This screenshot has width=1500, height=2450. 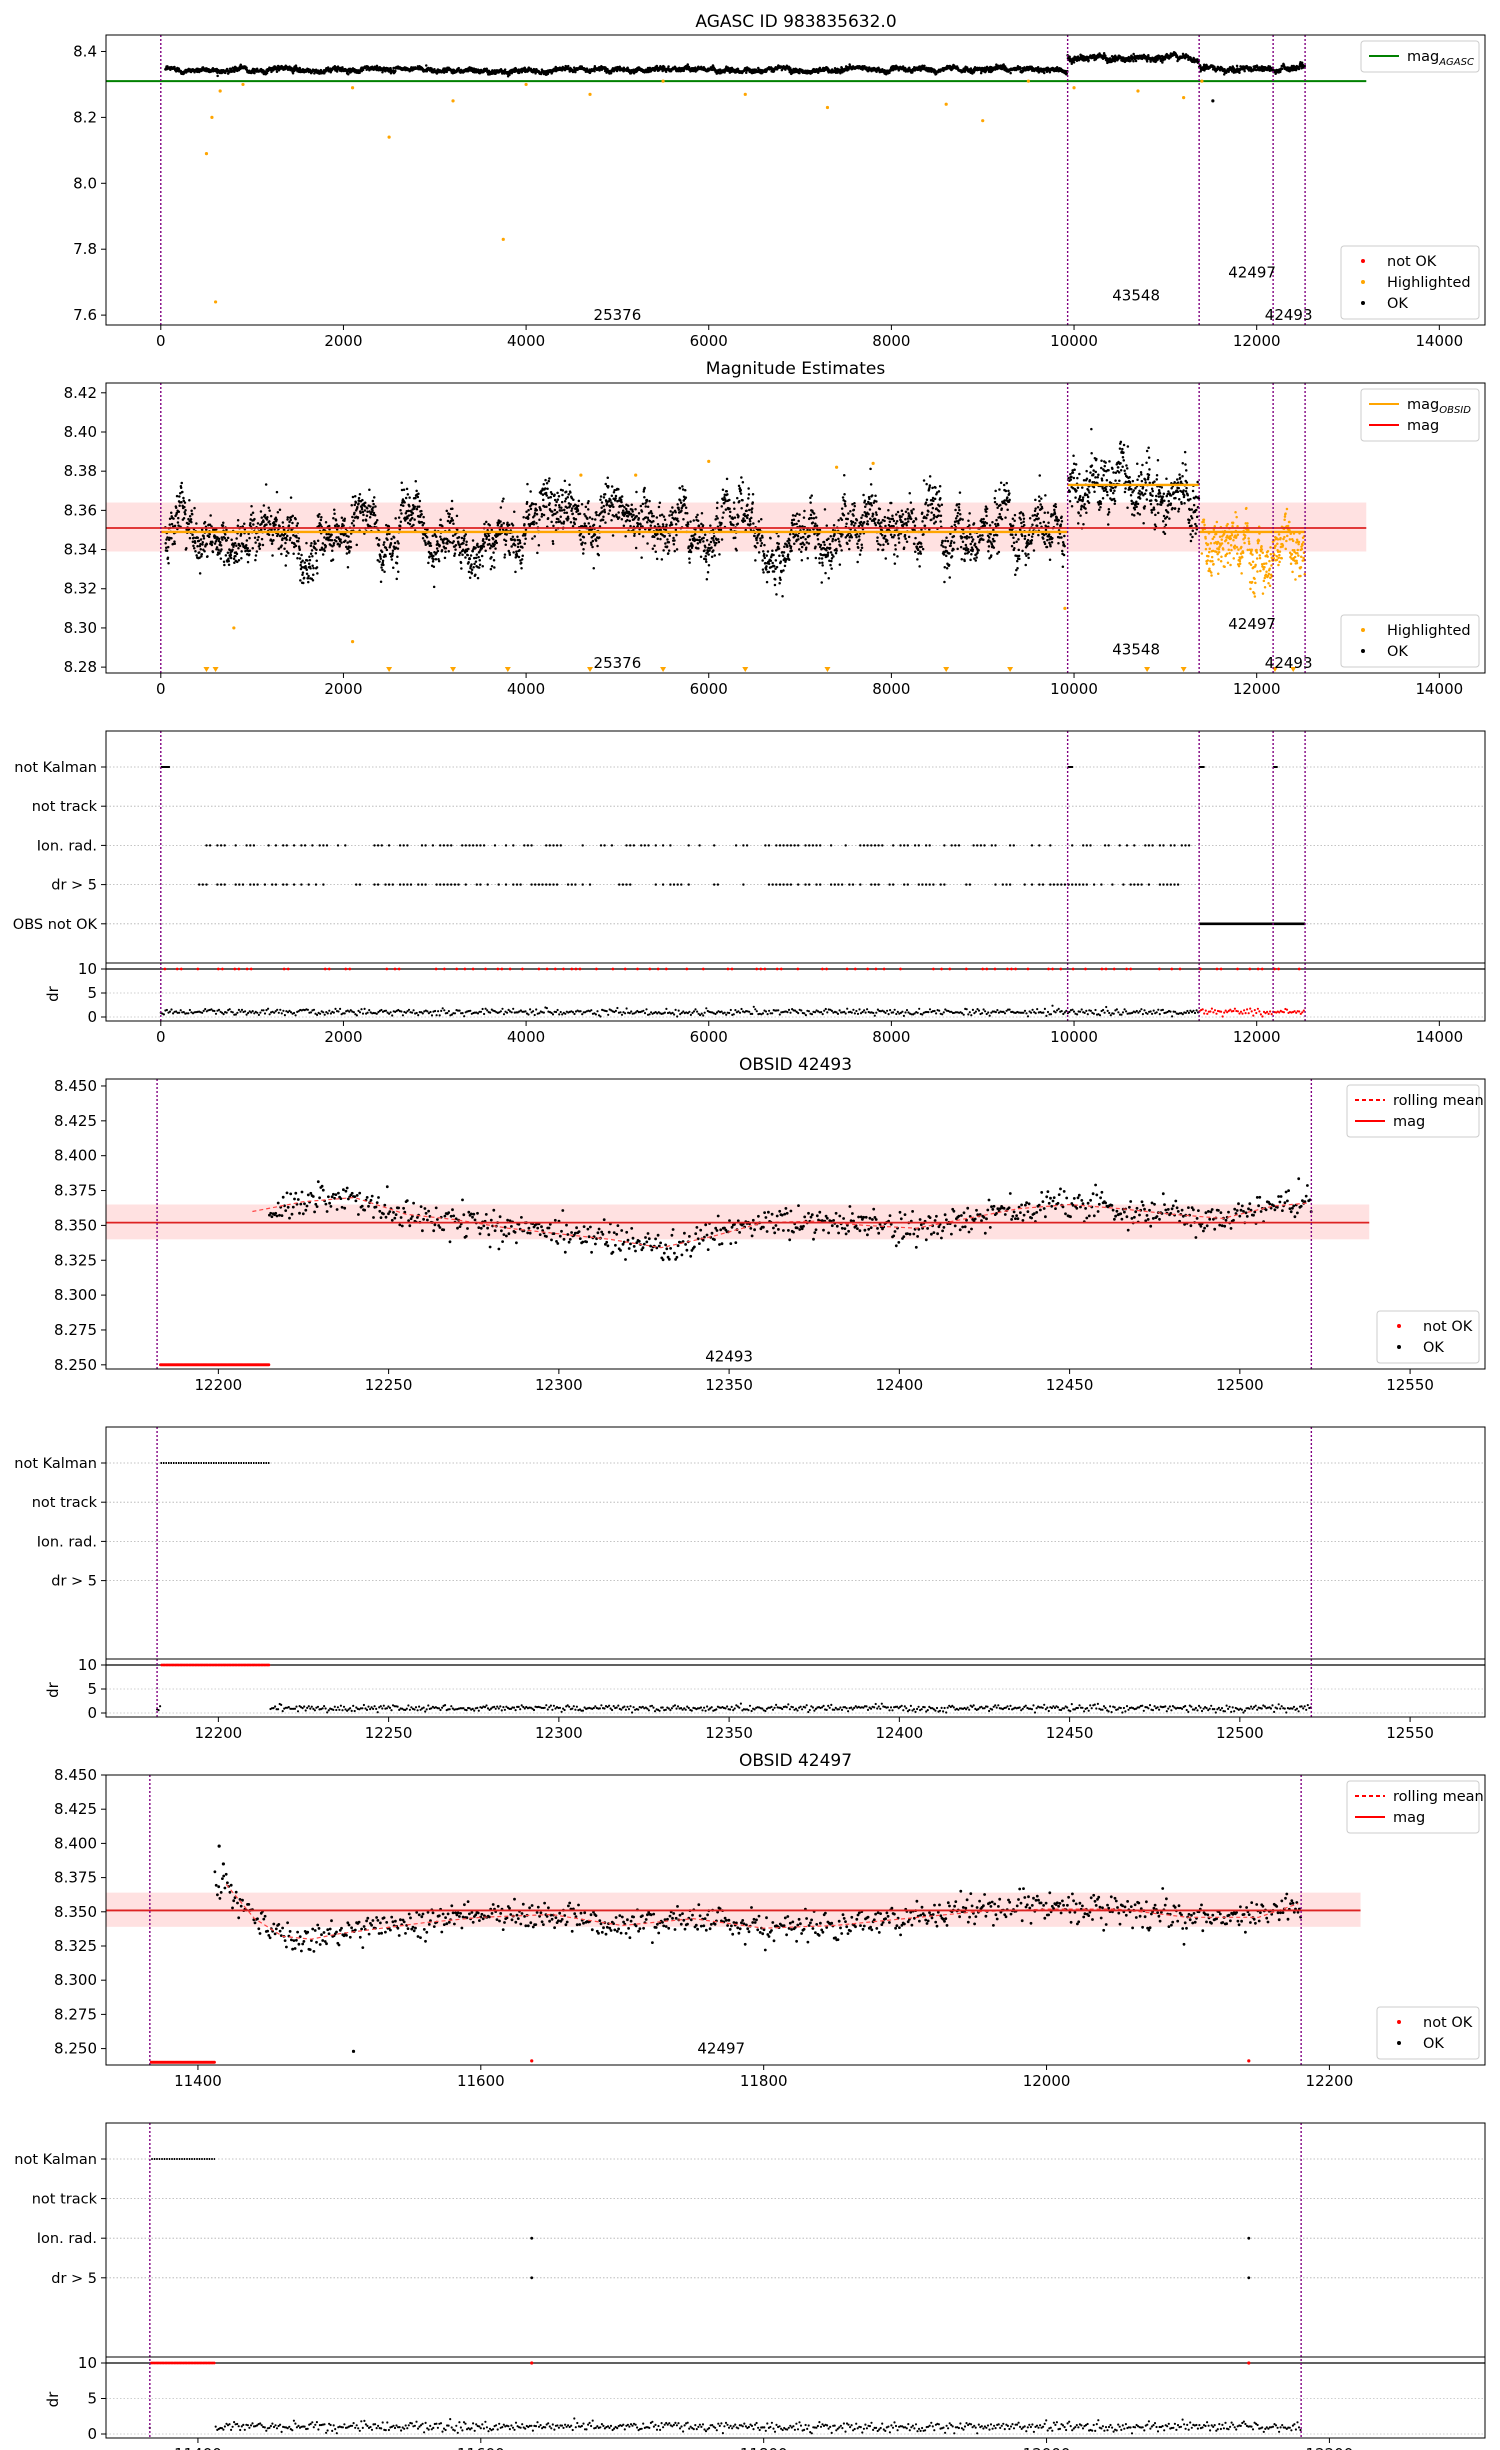 I want to click on legend-label: Highlighted, so click(x=1429, y=631).